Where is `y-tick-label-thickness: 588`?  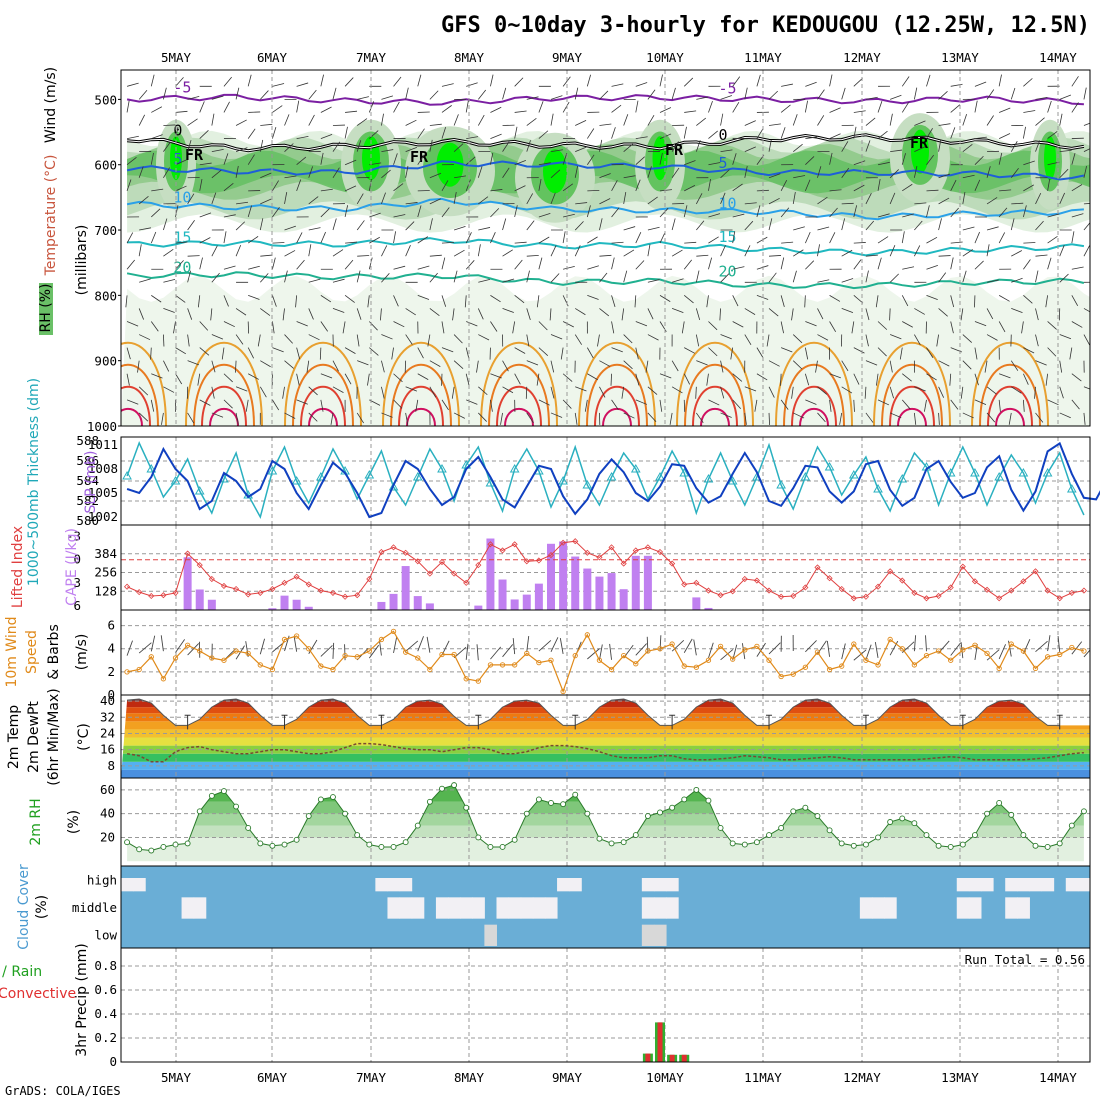
y-tick-label-thickness: 588 is located at coordinates (87, 440).